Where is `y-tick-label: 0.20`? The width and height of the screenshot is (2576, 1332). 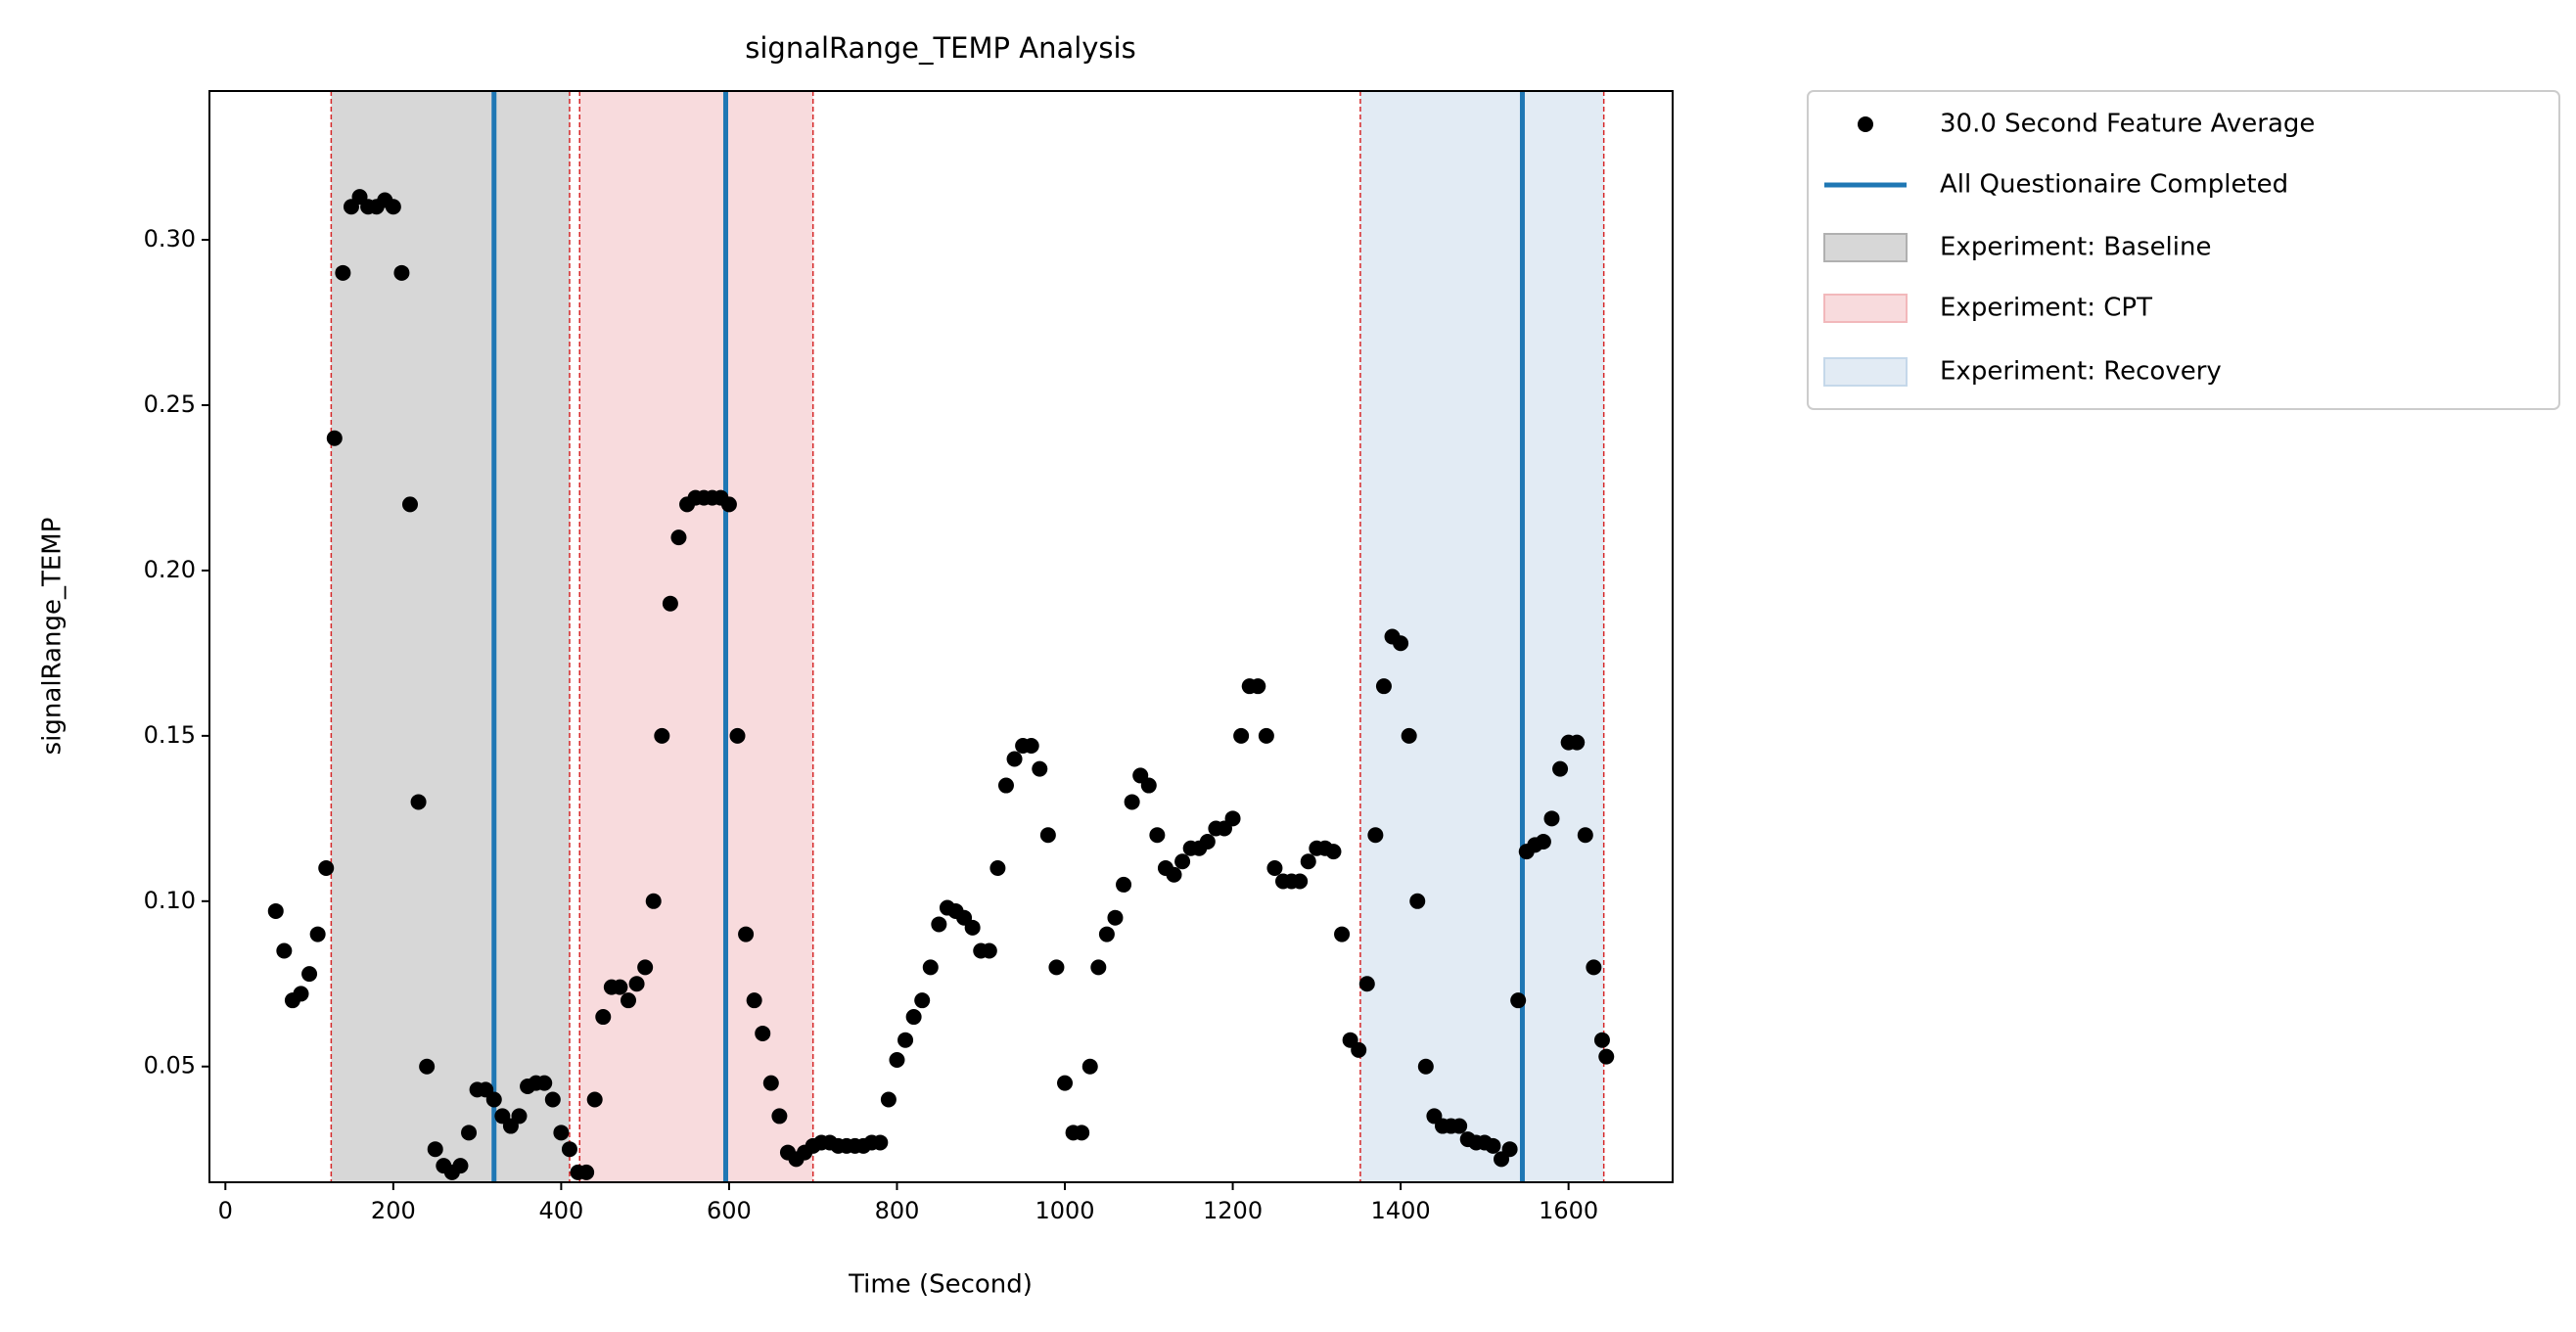
y-tick-label: 0.20 is located at coordinates (170, 569).